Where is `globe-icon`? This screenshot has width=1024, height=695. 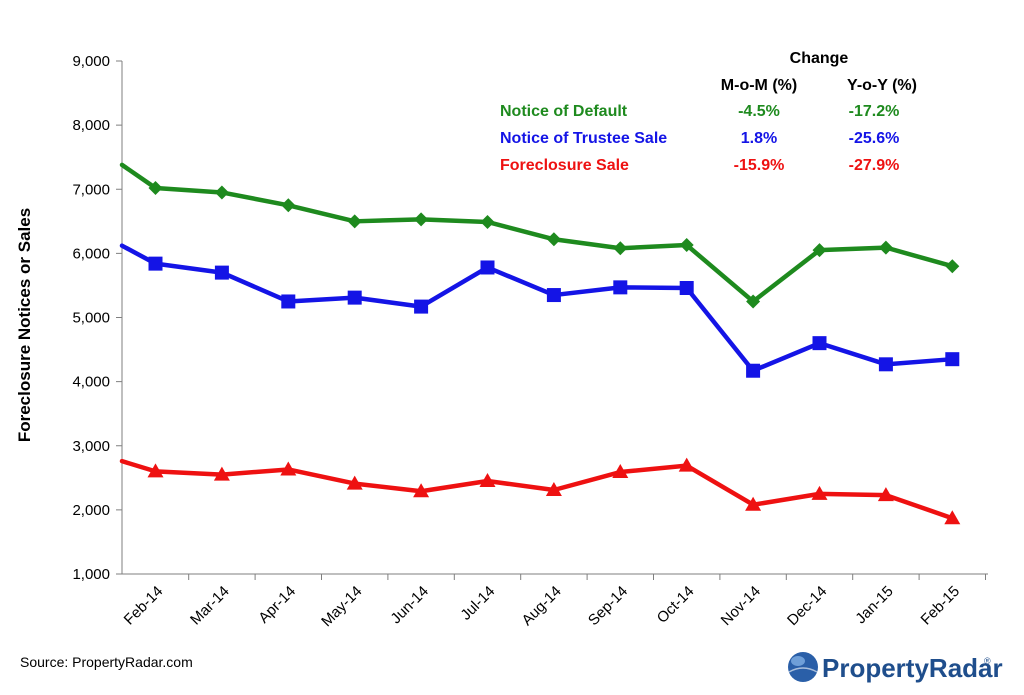 globe-icon is located at coordinates (803, 667).